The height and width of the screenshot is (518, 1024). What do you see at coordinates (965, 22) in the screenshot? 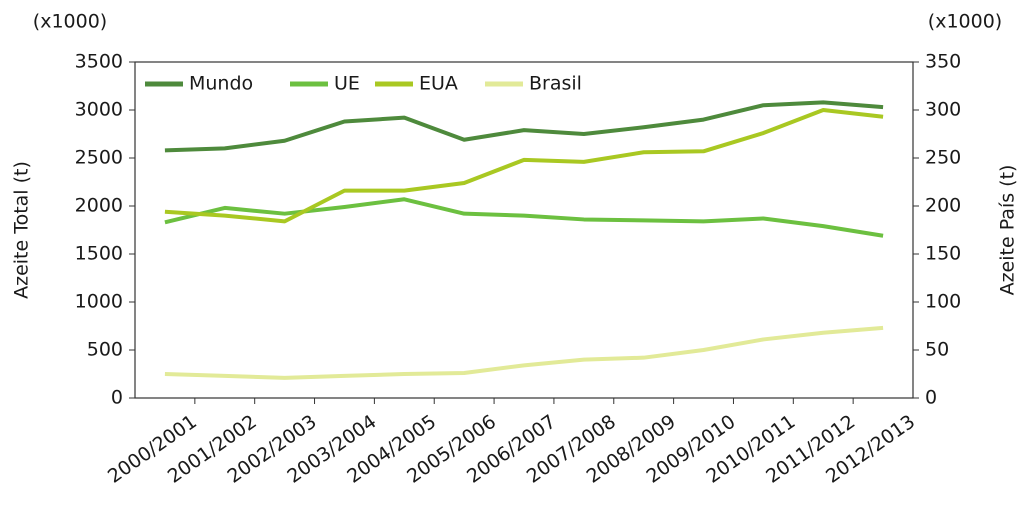
I see `y2-axis-unit: (x1000)` at bounding box center [965, 22].